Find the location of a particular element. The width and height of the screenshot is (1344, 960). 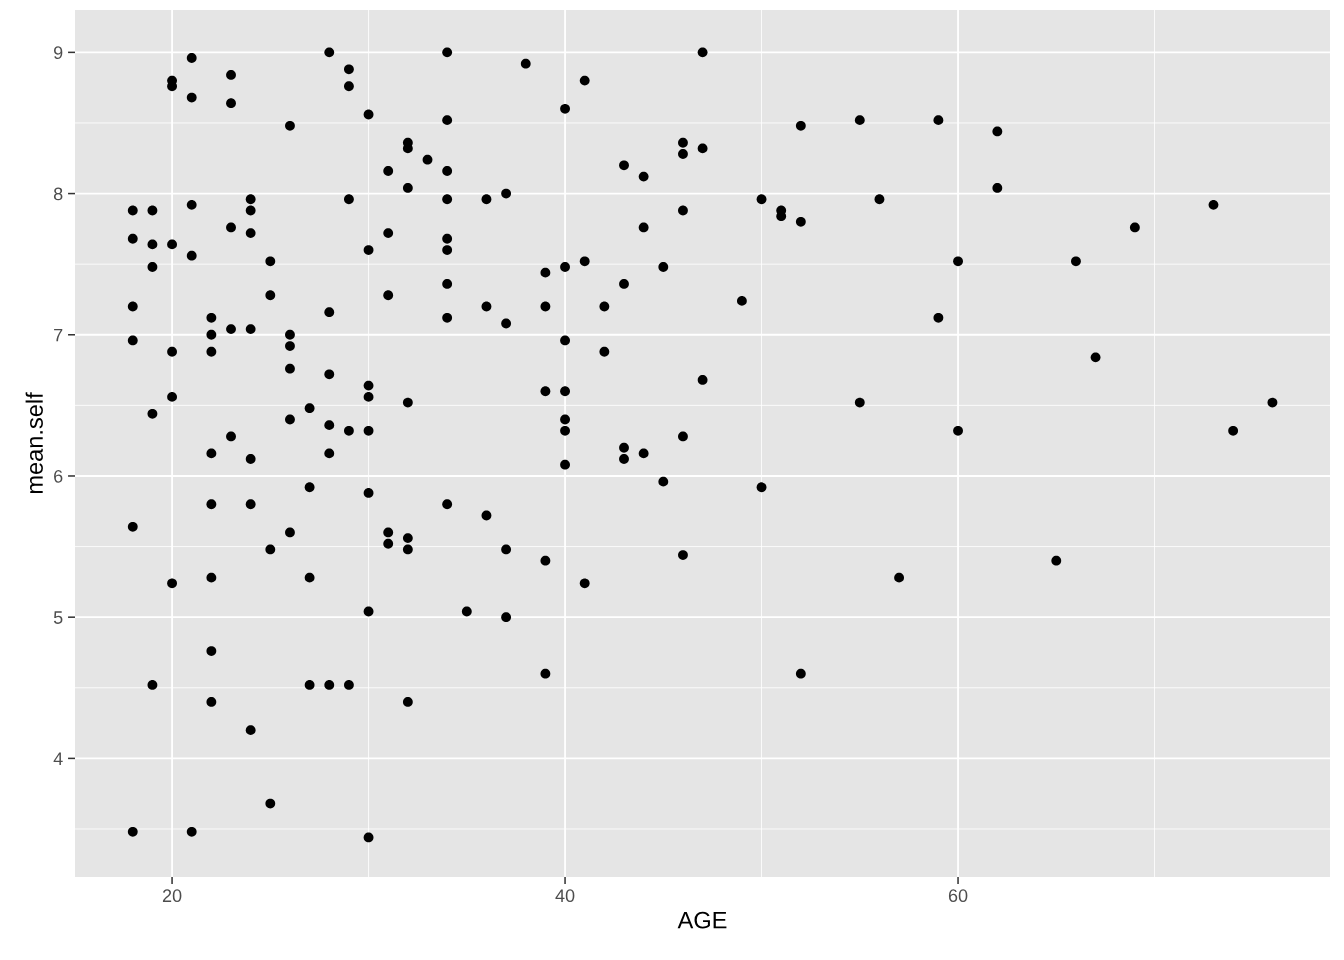

y-tick-label: 7 is located at coordinates (58, 335).